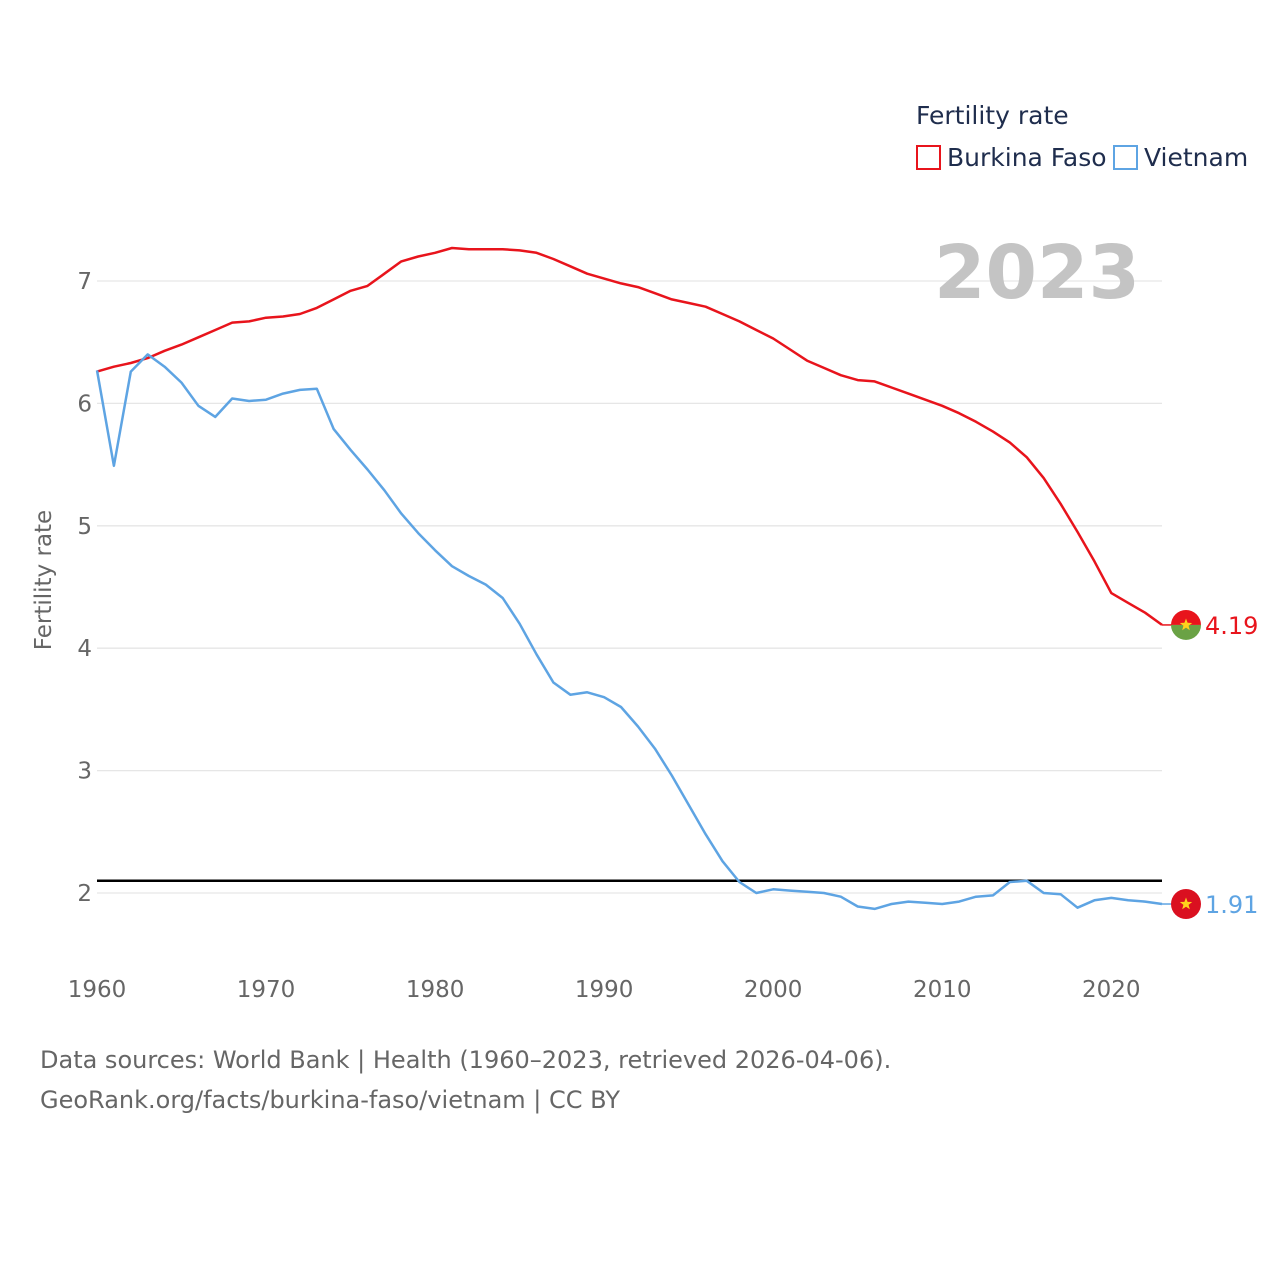 The image size is (1280, 1280). I want to click on legend-item-burkina-faso: Burkina Faso, so click(1011, 157).